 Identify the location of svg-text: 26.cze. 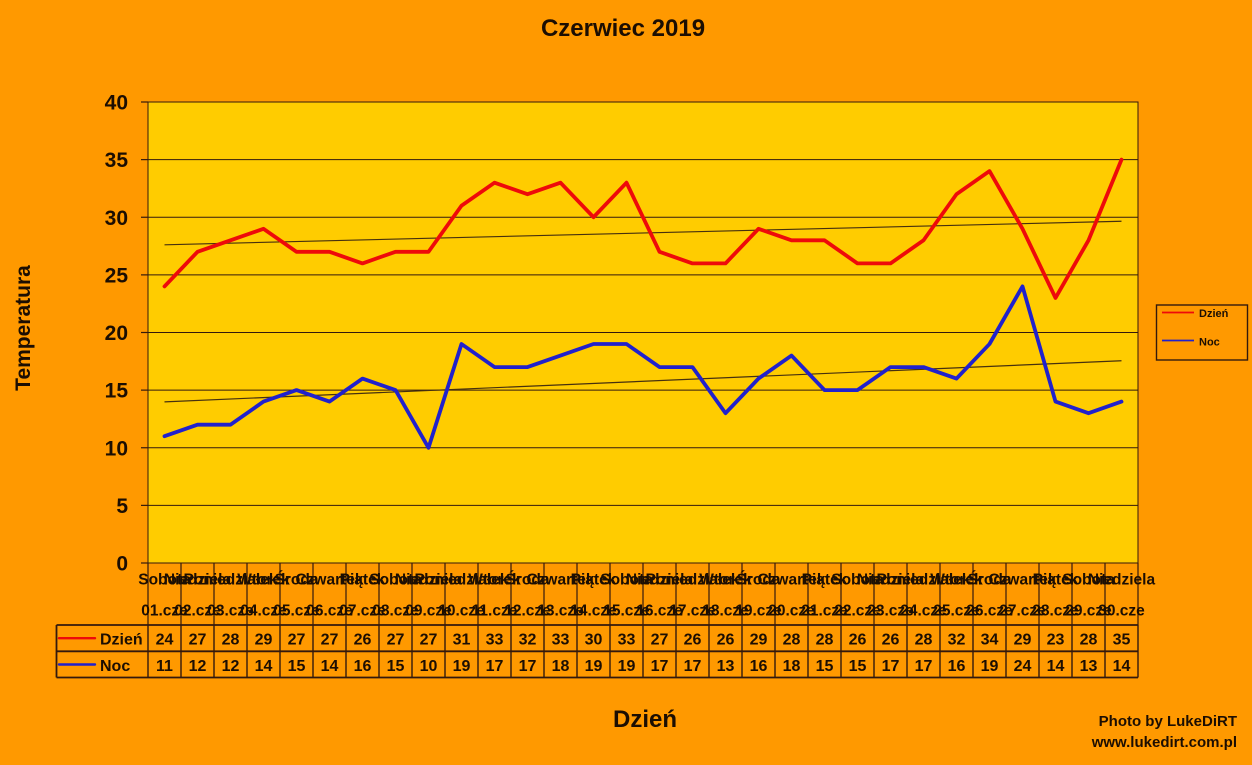
(989, 611).